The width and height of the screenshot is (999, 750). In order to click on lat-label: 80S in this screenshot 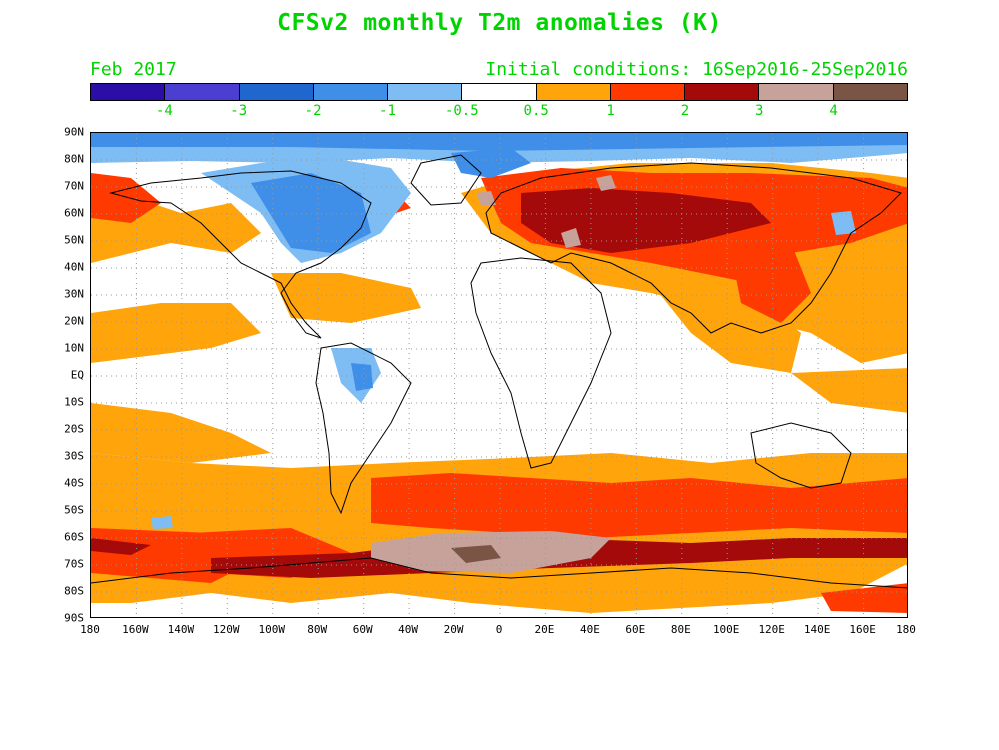, I will do `click(74, 591)`.